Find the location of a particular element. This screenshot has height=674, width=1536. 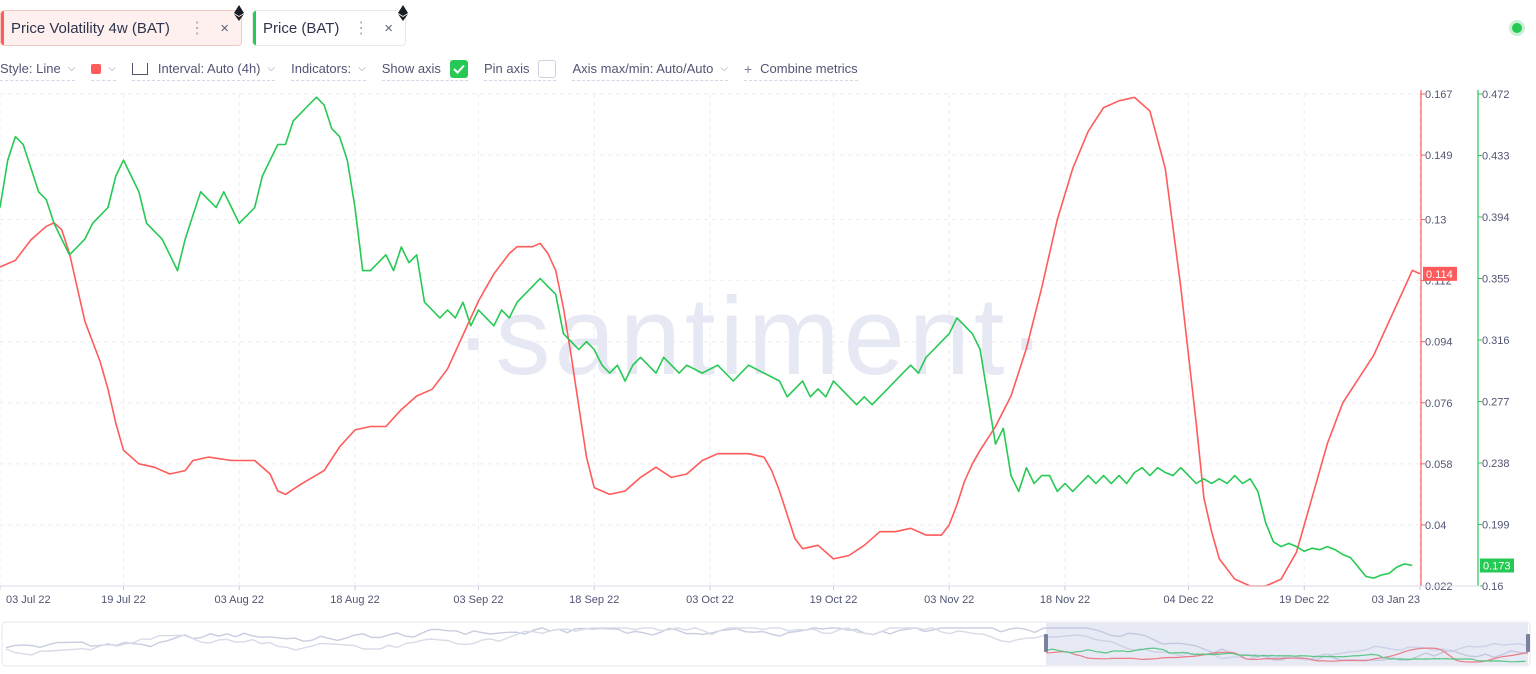

interval-dropdown: Interval: Auto (4h) ⌵ is located at coordinates (203, 69).